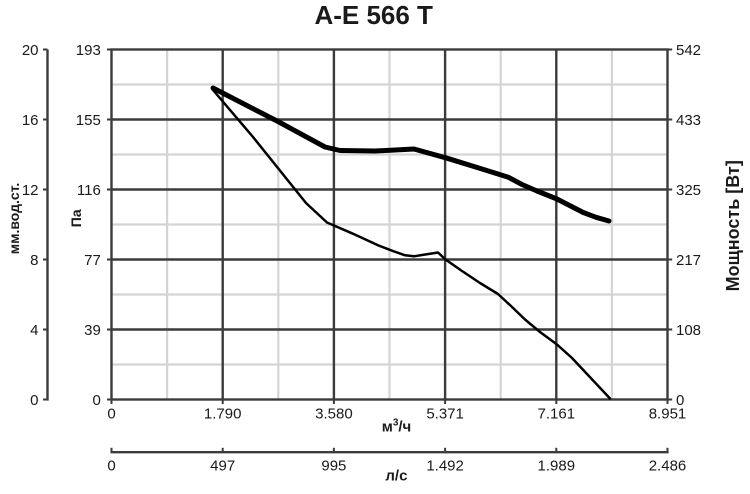 The image size is (750, 494). What do you see at coordinates (334, 414) in the screenshot?
I see `svg-text: 3.580` at bounding box center [334, 414].